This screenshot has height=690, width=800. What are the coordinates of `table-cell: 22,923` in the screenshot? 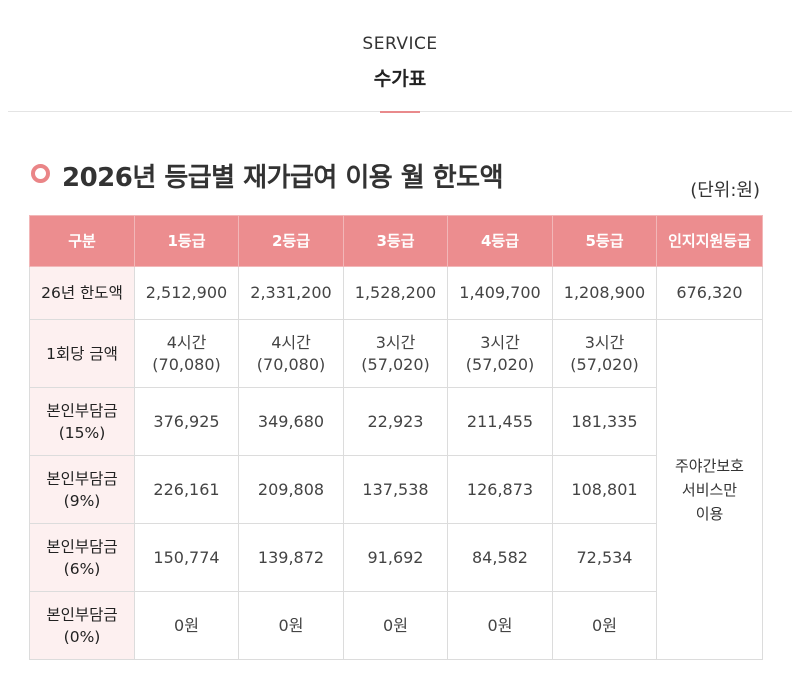 It's located at (395, 421).